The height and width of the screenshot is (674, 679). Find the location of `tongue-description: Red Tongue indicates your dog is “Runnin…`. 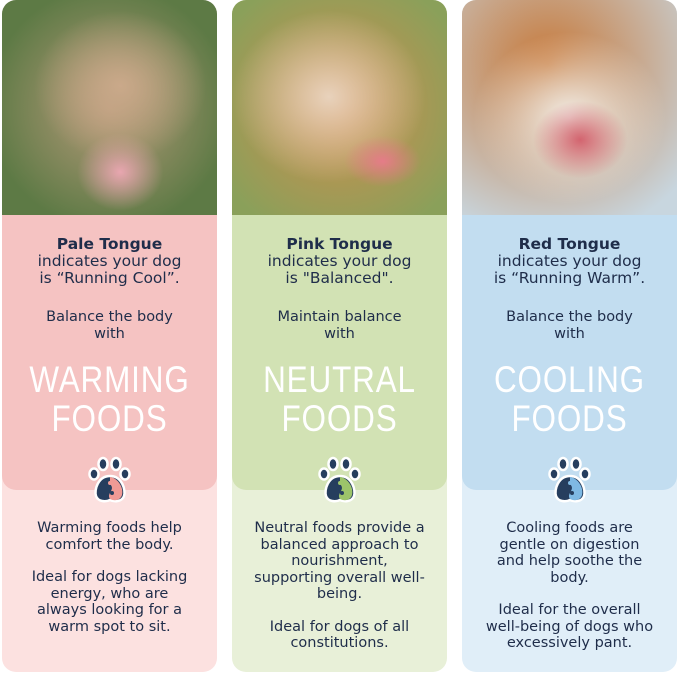

tongue-description: Red Tongue indicates your dog is “Runnin… is located at coordinates (569, 261).